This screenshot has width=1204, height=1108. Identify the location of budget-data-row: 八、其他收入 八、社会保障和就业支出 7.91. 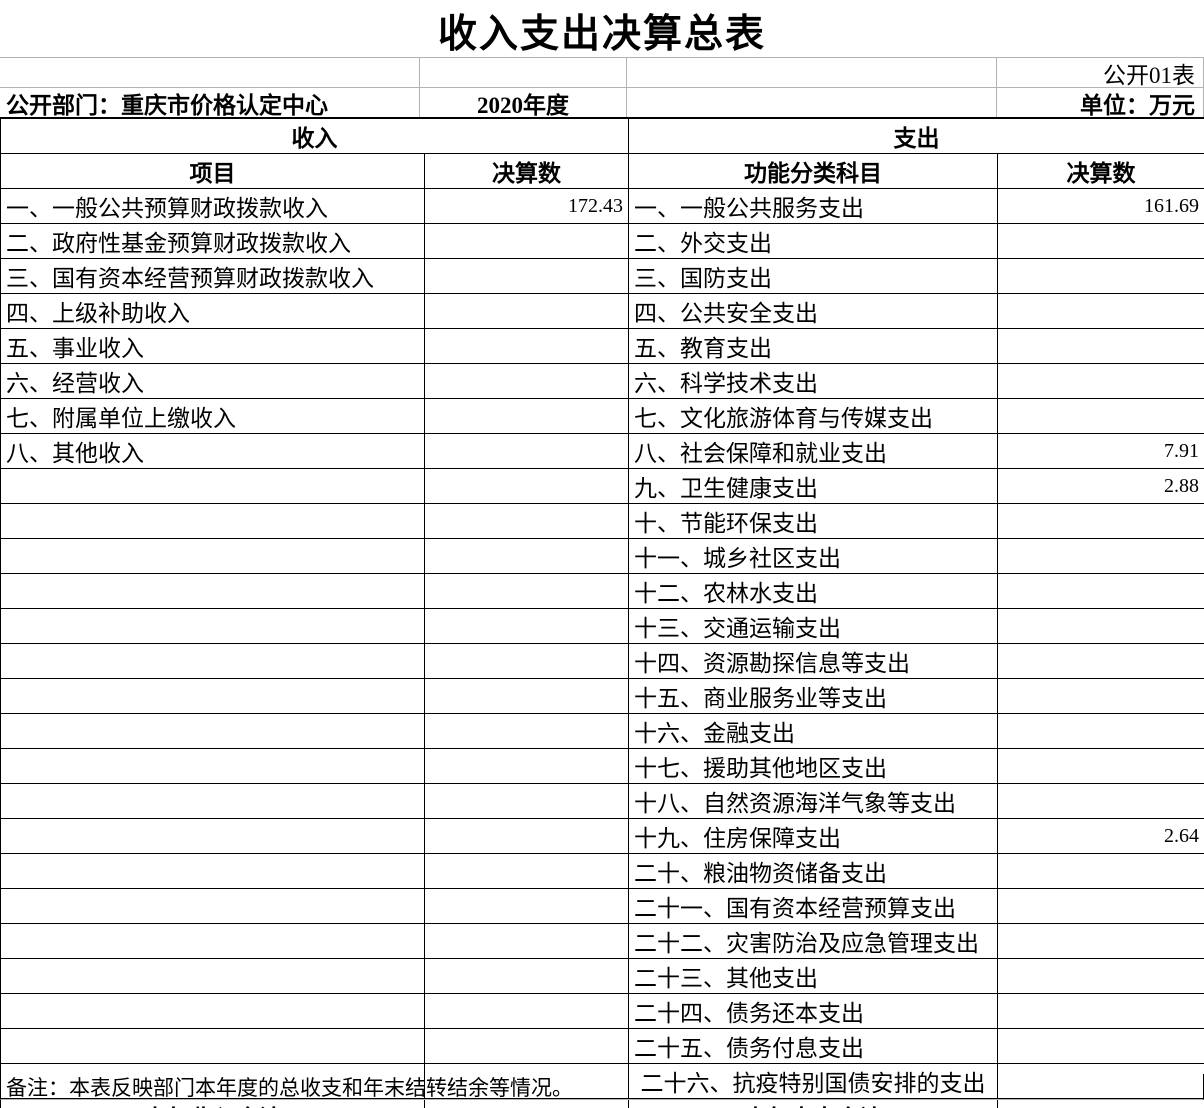
(602, 451).